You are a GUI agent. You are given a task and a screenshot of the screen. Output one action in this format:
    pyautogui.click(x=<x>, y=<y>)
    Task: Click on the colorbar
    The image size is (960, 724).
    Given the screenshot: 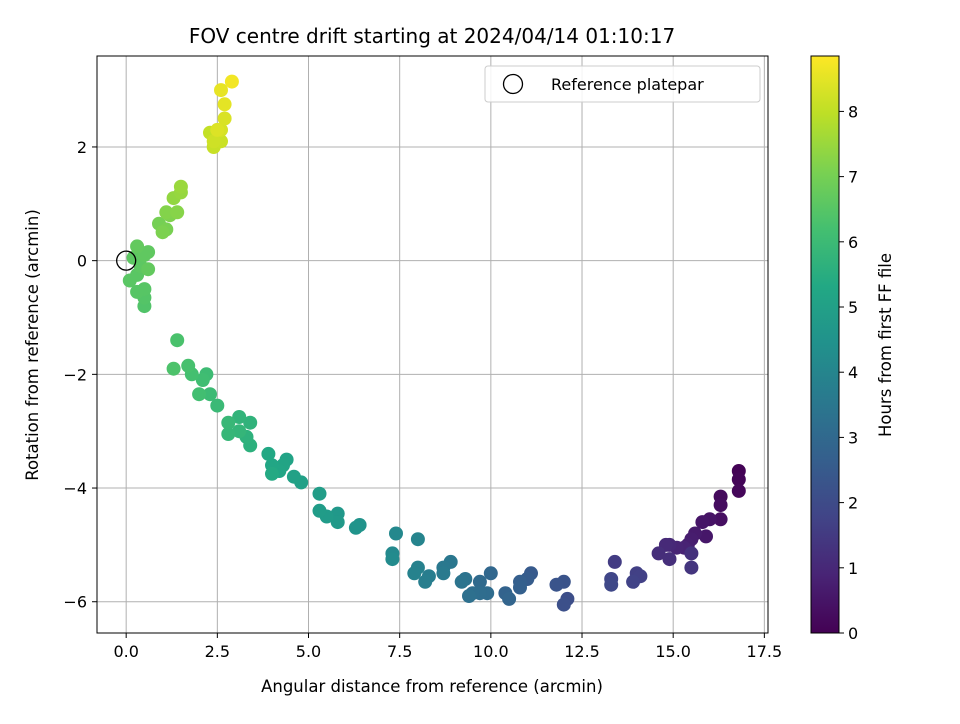 What is the action you would take?
    pyautogui.click(x=825, y=344)
    